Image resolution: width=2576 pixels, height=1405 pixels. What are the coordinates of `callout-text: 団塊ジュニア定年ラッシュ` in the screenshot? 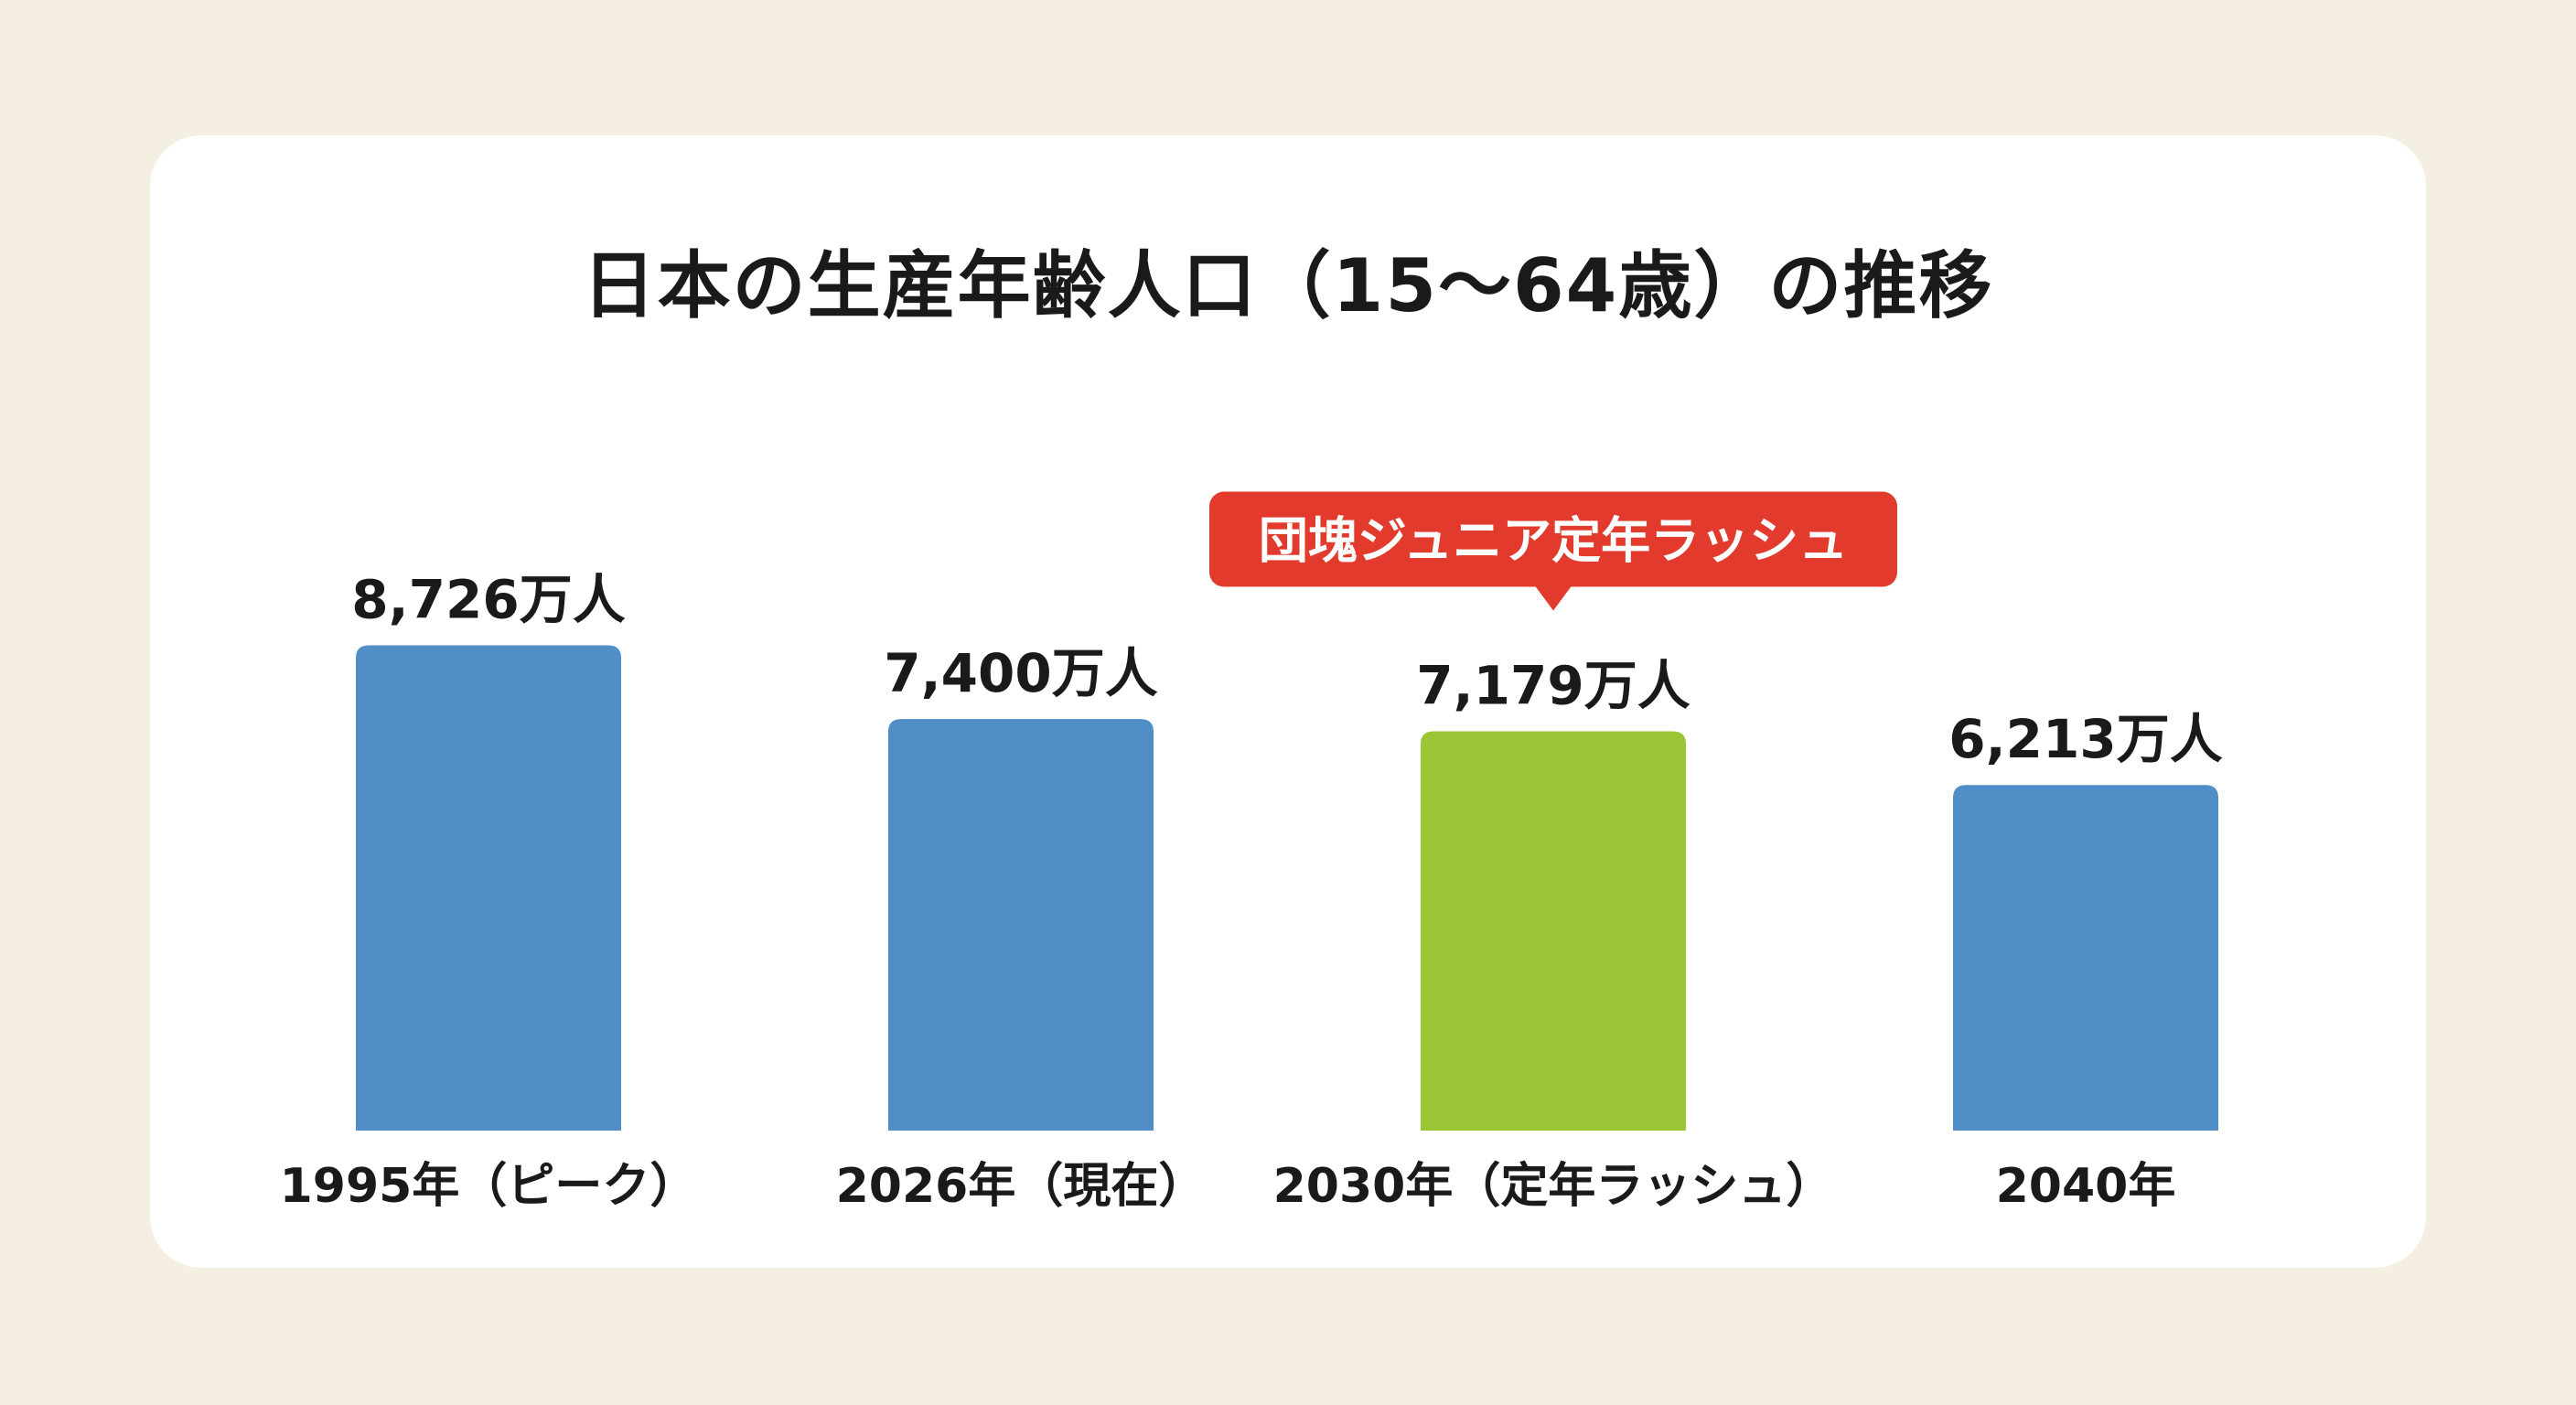 It's located at (1553, 541).